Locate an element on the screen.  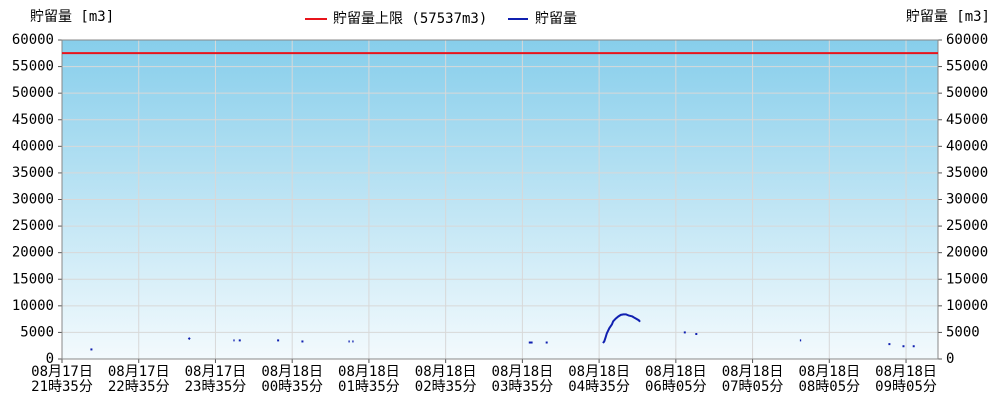
y2-axis-title: 貯留量 [m3] is located at coordinates (948, 17).